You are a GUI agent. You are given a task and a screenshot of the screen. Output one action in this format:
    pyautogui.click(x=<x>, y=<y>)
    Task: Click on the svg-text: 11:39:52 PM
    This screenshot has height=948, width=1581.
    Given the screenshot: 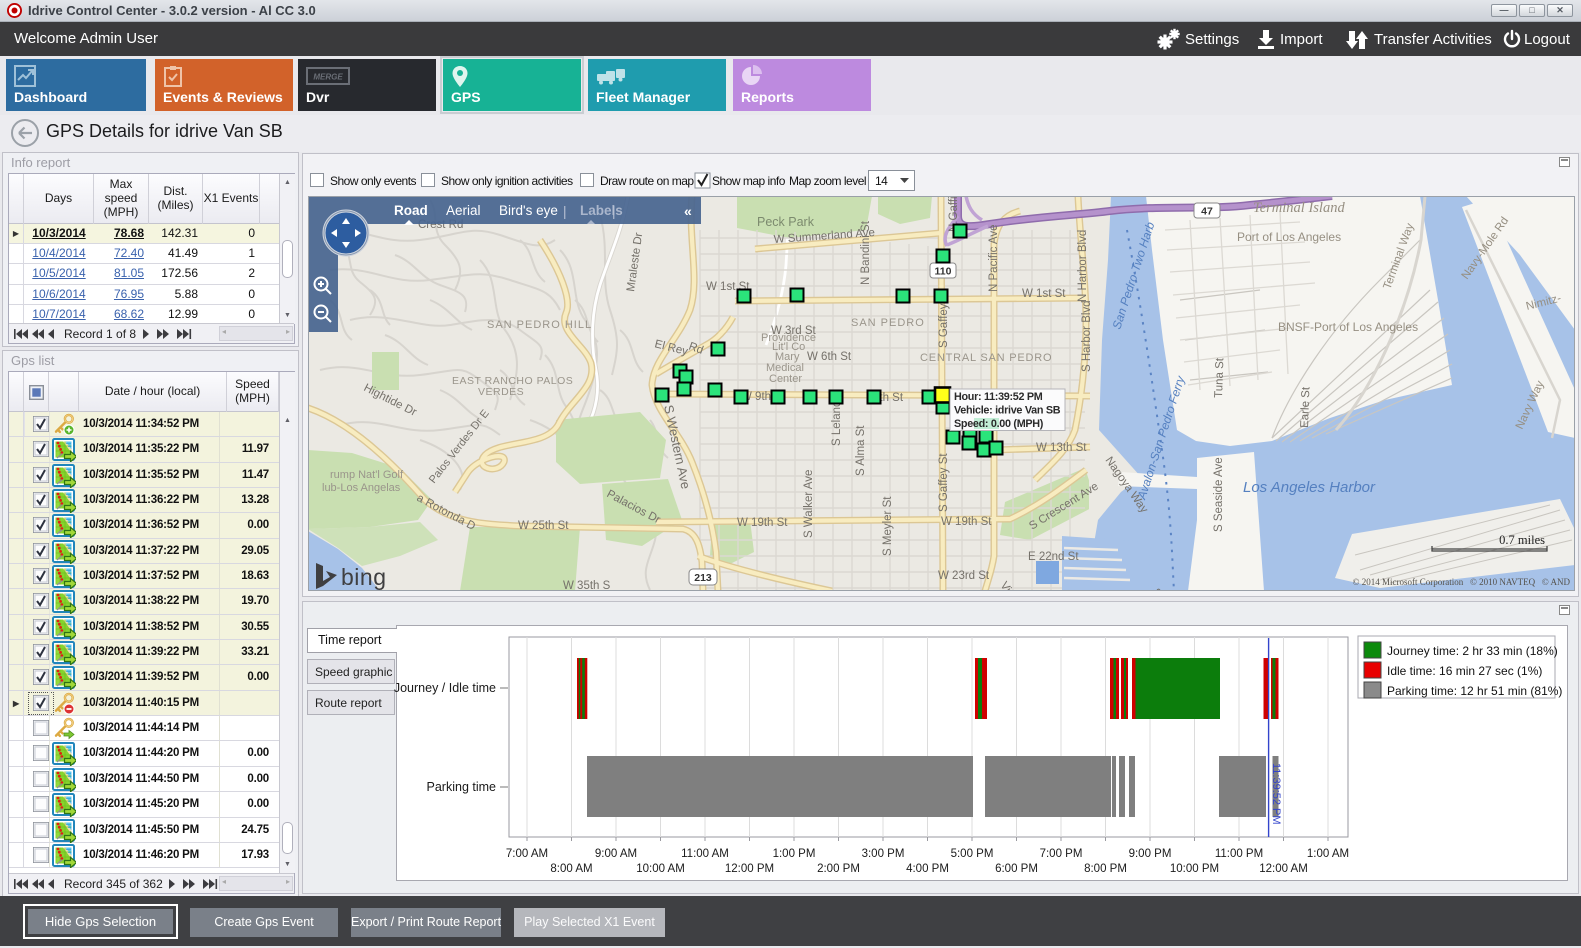 What is the action you would take?
    pyautogui.click(x=1276, y=794)
    